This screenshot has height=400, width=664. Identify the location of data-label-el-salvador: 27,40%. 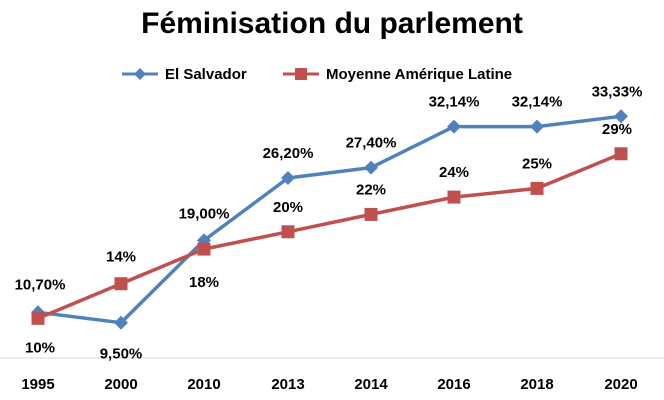
(371, 143).